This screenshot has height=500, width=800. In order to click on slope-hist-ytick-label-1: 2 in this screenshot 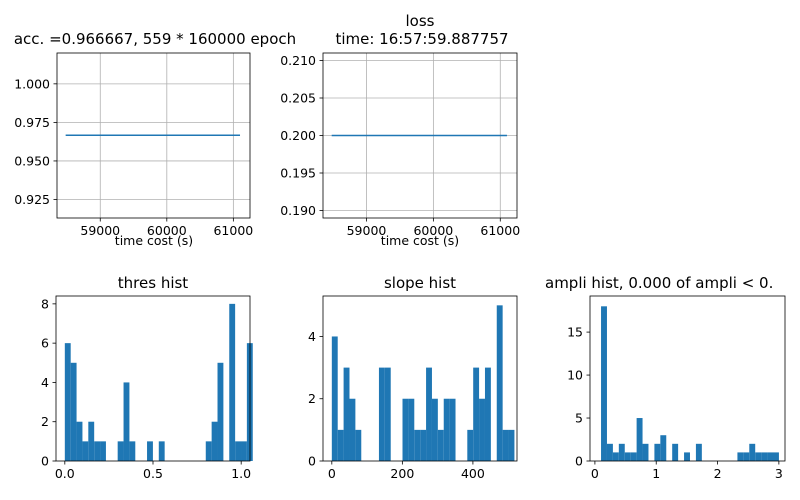, I will do `click(312, 398)`.